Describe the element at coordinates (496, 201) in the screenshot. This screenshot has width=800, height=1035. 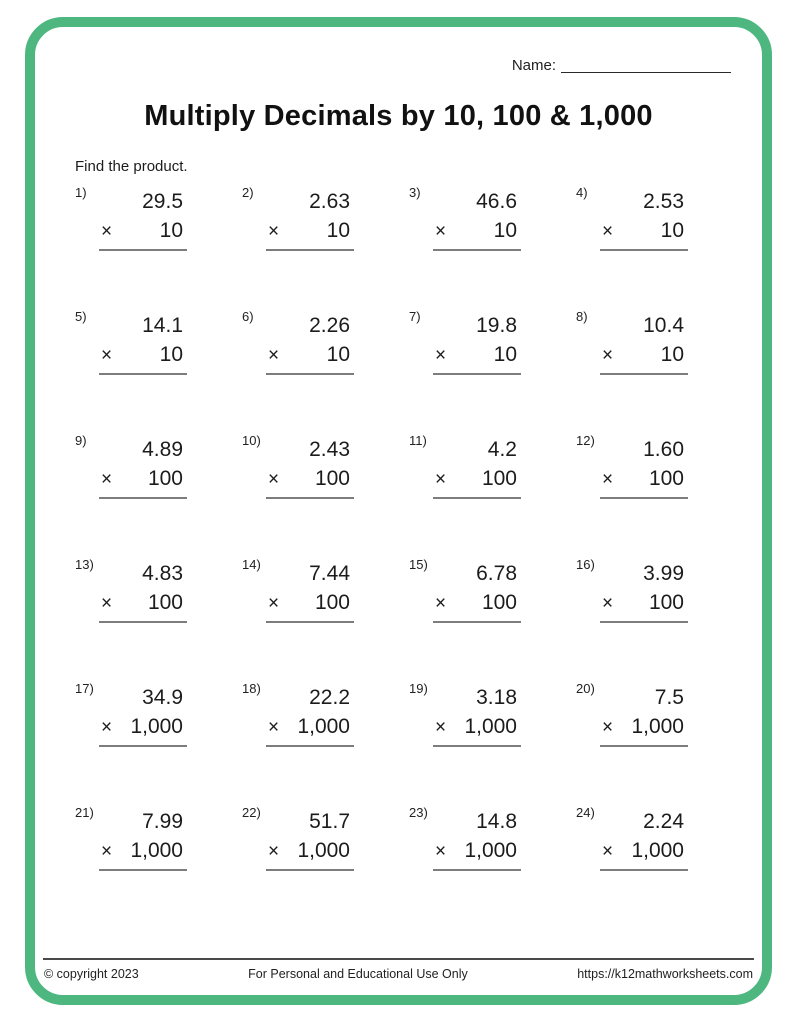
I see `multiplicand: 46.6` at that location.